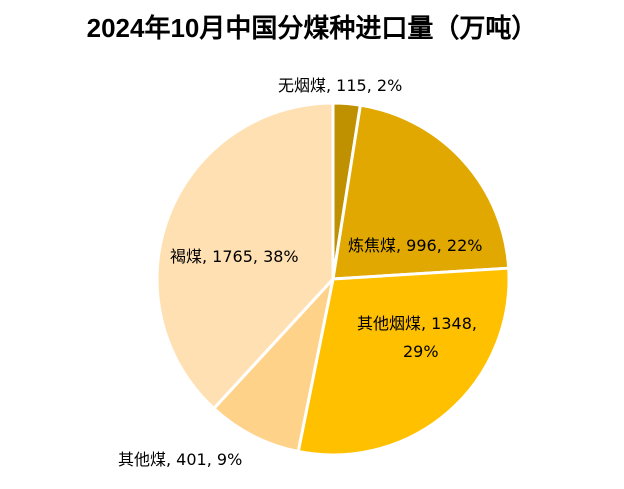 The image size is (624, 489). What do you see at coordinates (417, 323) in the screenshot?
I see `label-other-bituminous-line1: 其他烟煤, 1348,` at bounding box center [417, 323].